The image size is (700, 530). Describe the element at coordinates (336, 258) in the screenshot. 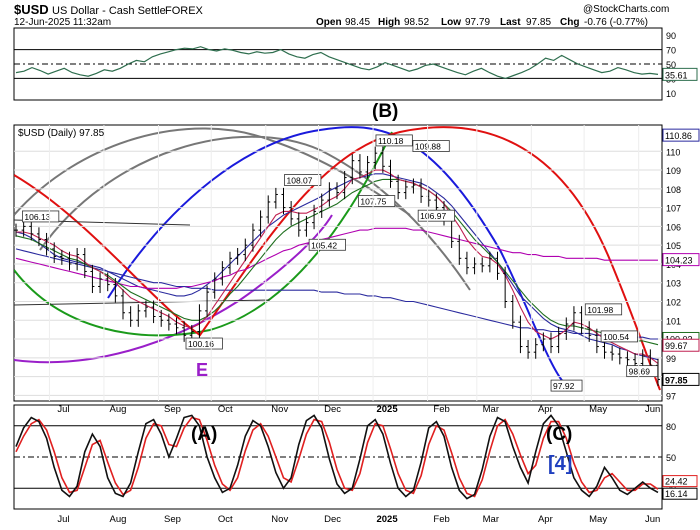

I see `moving-average-line` at that location.